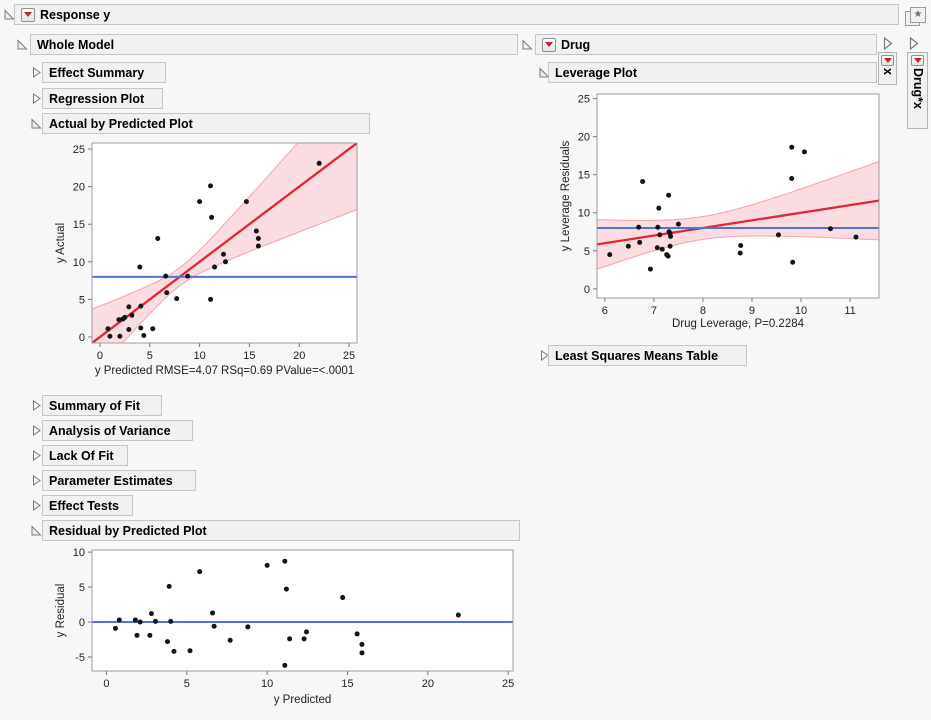  Describe the element at coordinates (456, 14) in the screenshot. I see `outline-header-response: Response y` at that location.